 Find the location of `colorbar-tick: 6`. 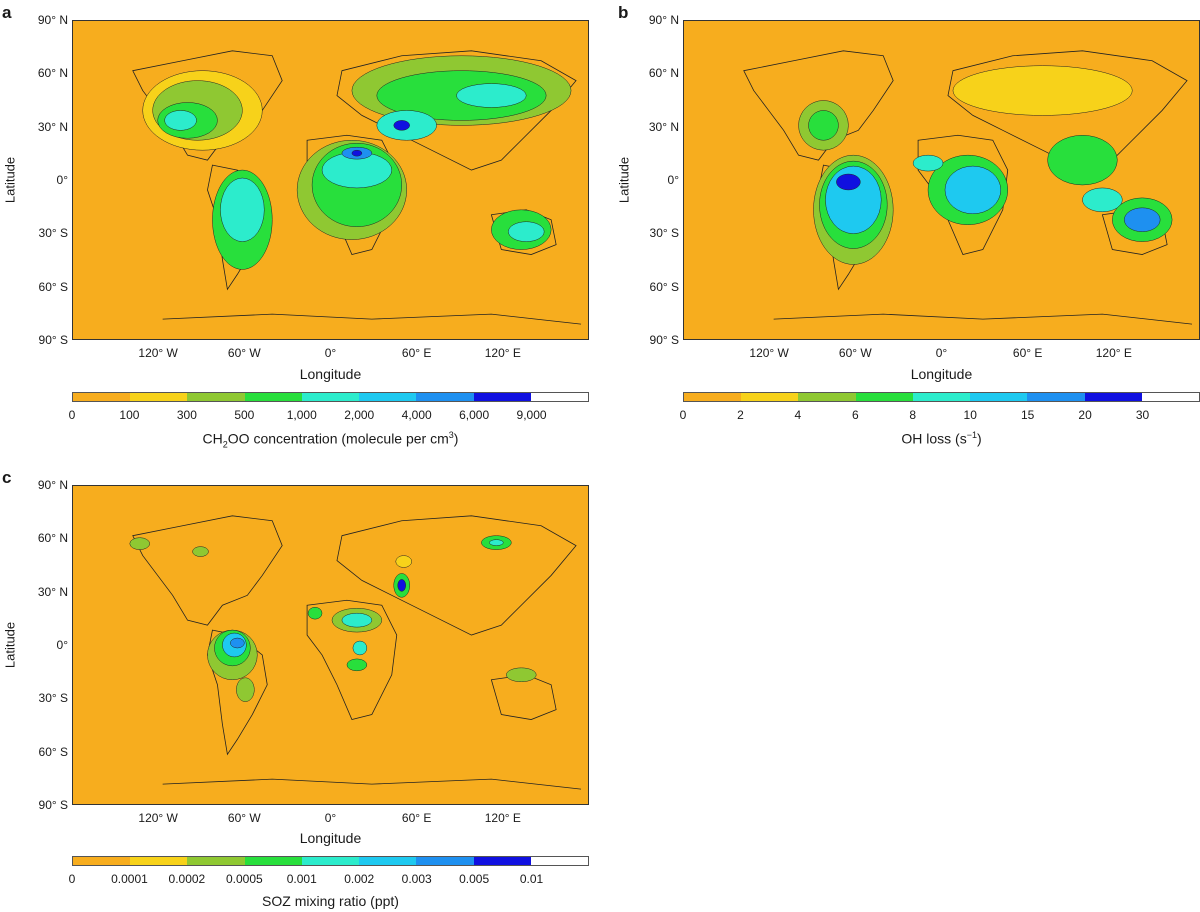

colorbar-tick: 6 is located at coordinates (855, 415).